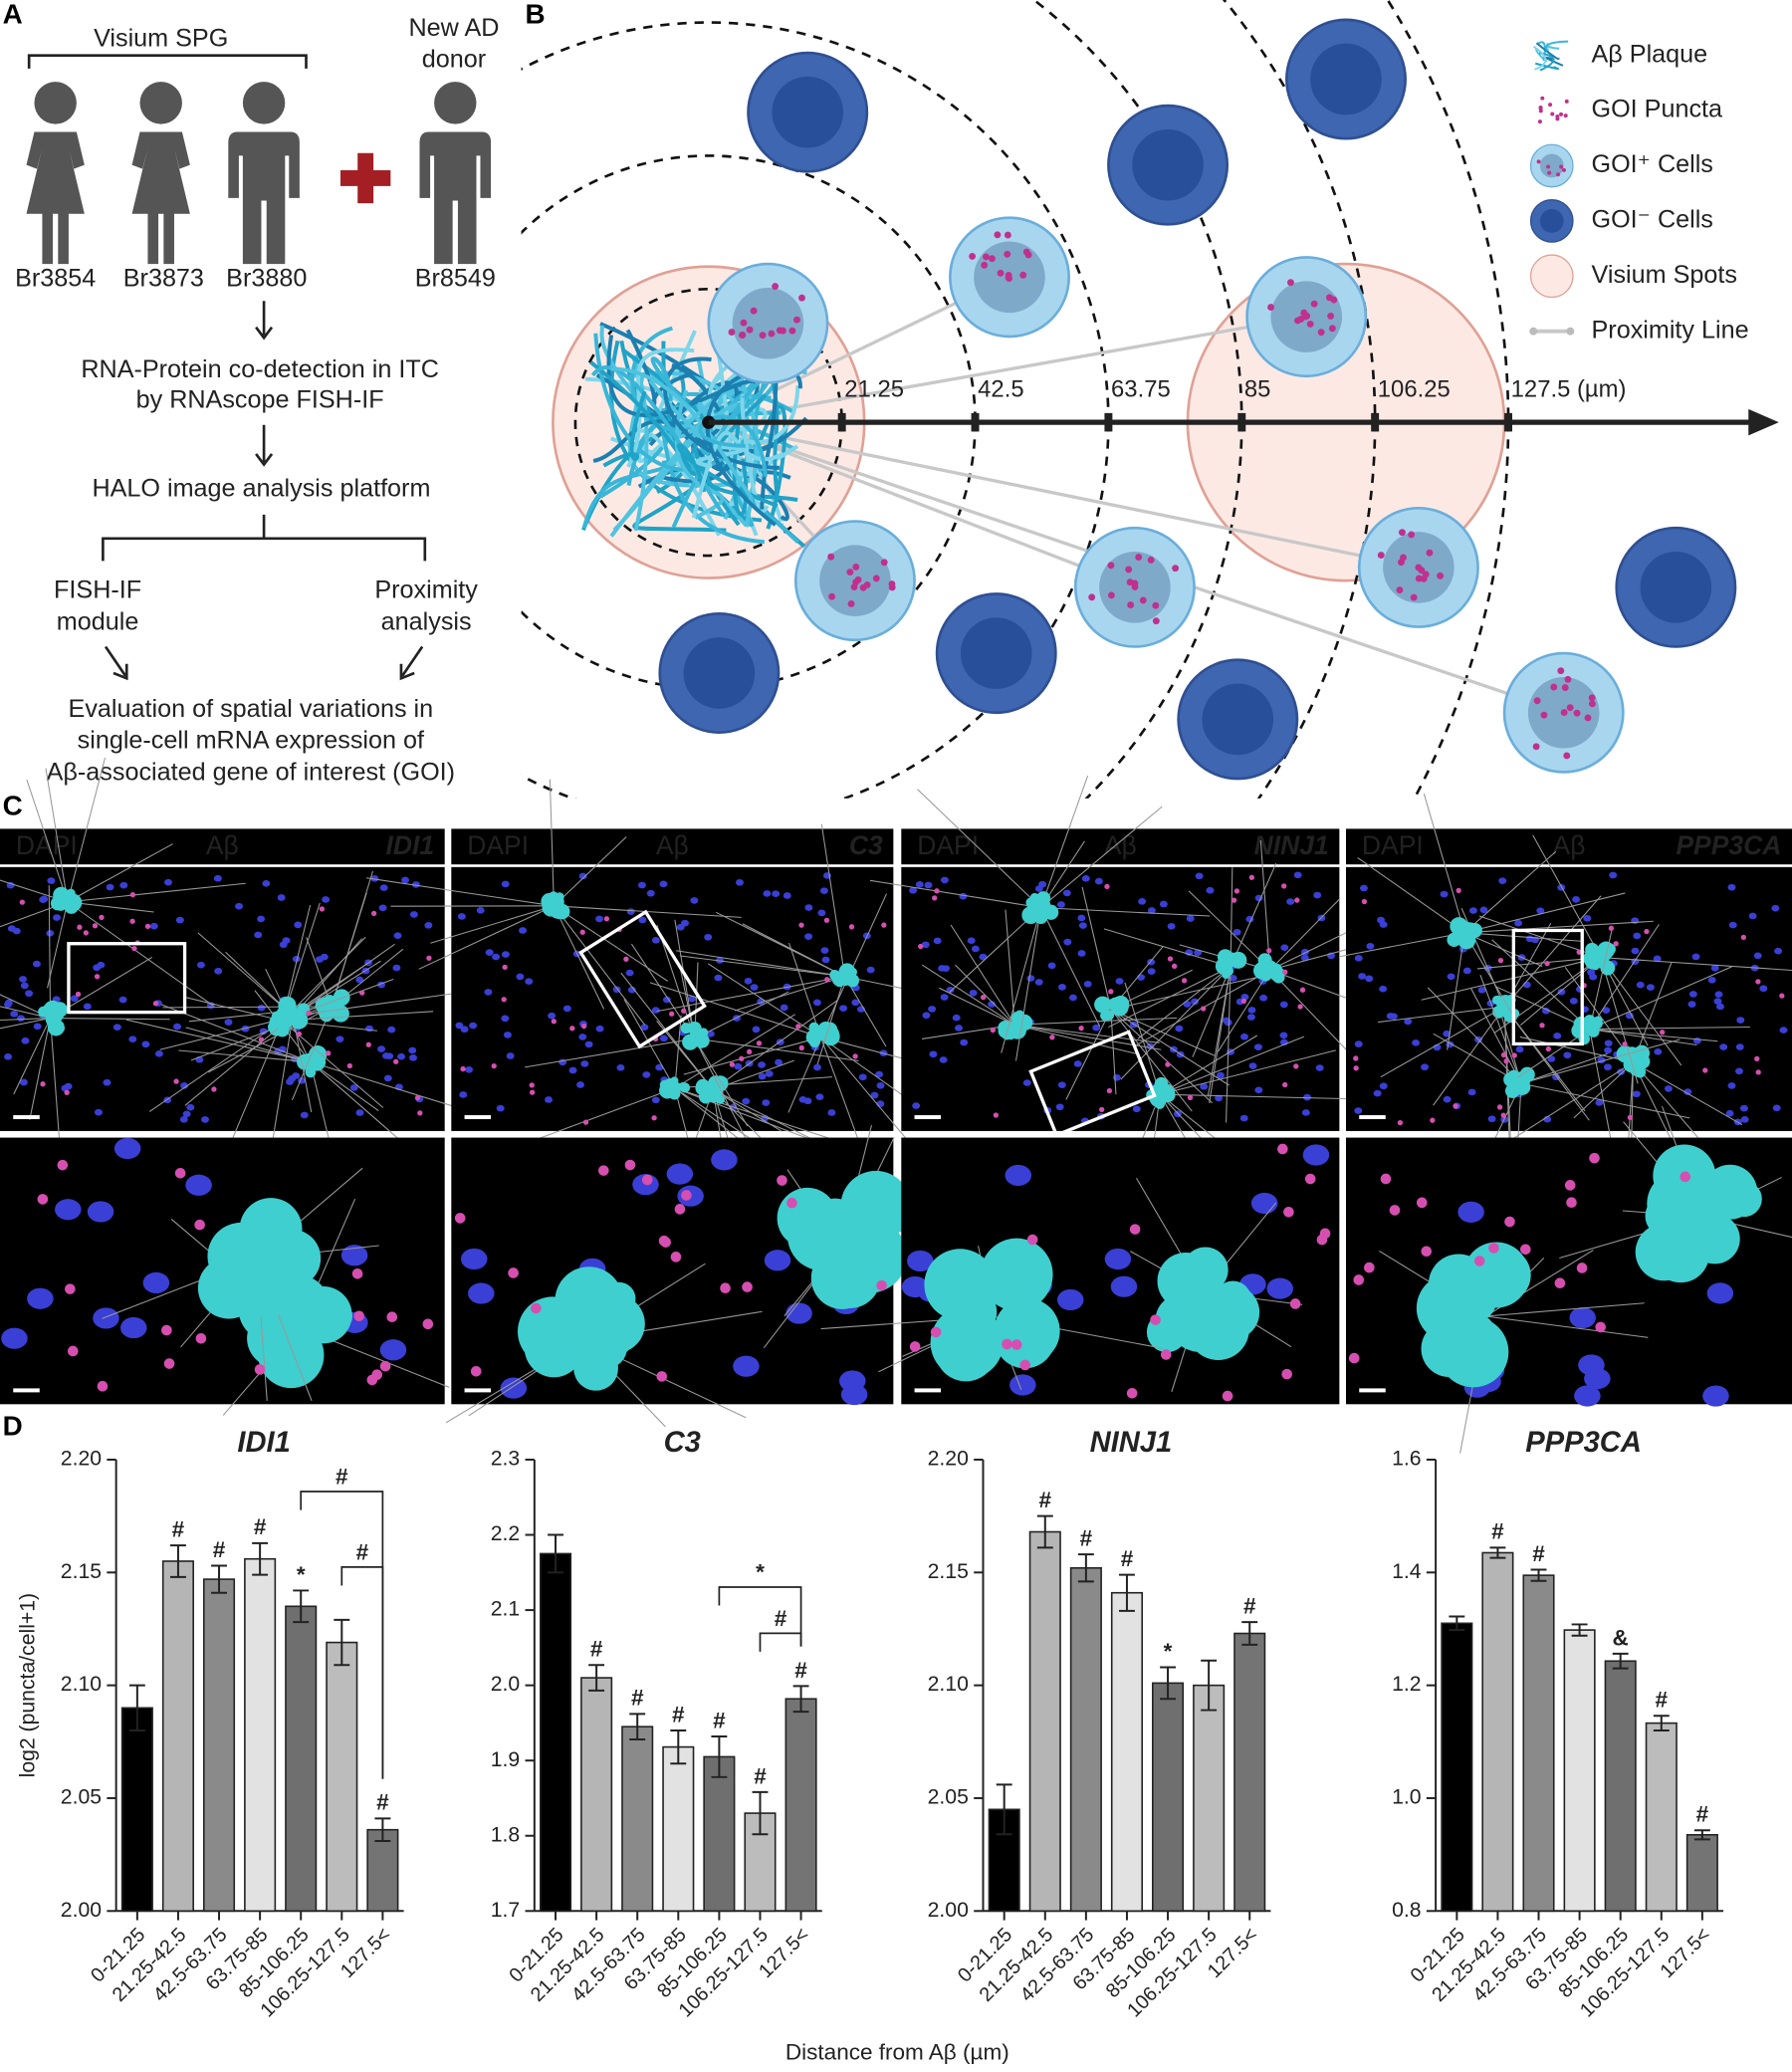 The height and width of the screenshot is (2072, 1792). What do you see at coordinates (1168, 1652) in the screenshot?
I see `significance: *` at bounding box center [1168, 1652].